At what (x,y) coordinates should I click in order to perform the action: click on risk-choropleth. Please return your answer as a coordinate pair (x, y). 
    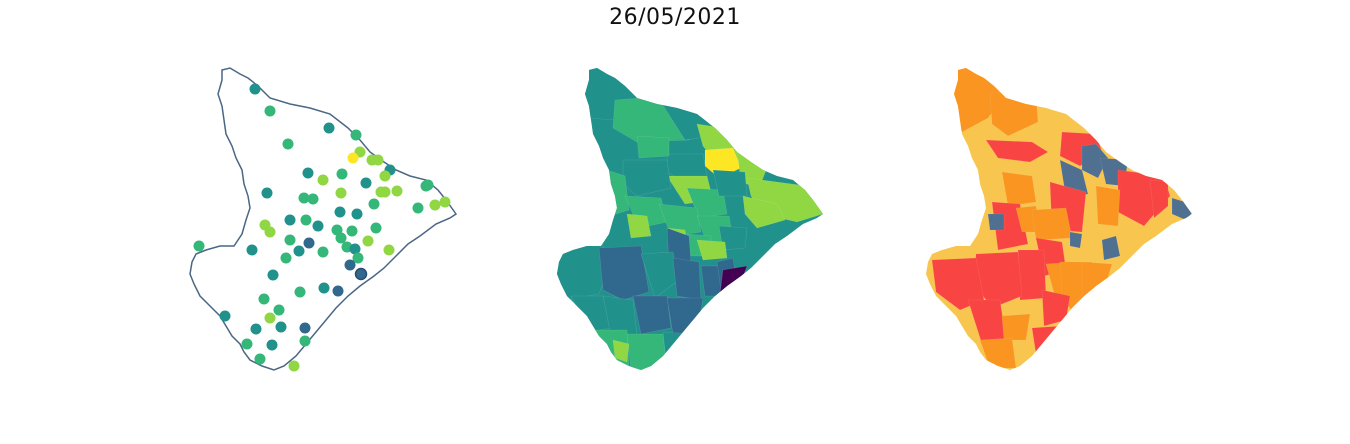
    Looking at the image, I should click on (1059, 219).